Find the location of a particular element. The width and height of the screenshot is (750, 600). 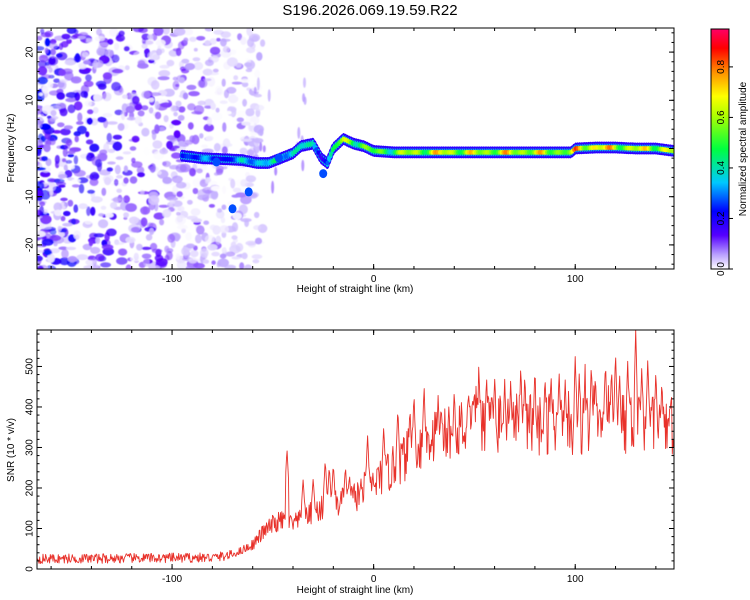

colorbar-ticks: 0.0 0.2 0.4 0.6 0.8 is located at coordinates (724, 168).